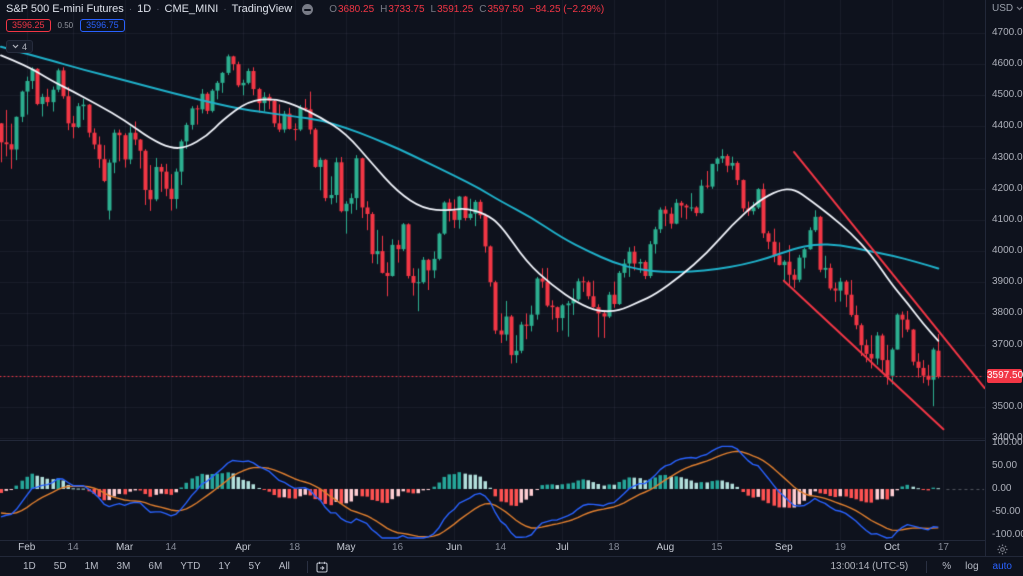 This screenshot has height=576, width=1023. What do you see at coordinates (433, 9) in the screenshot?
I see `low-label: L` at bounding box center [433, 9].